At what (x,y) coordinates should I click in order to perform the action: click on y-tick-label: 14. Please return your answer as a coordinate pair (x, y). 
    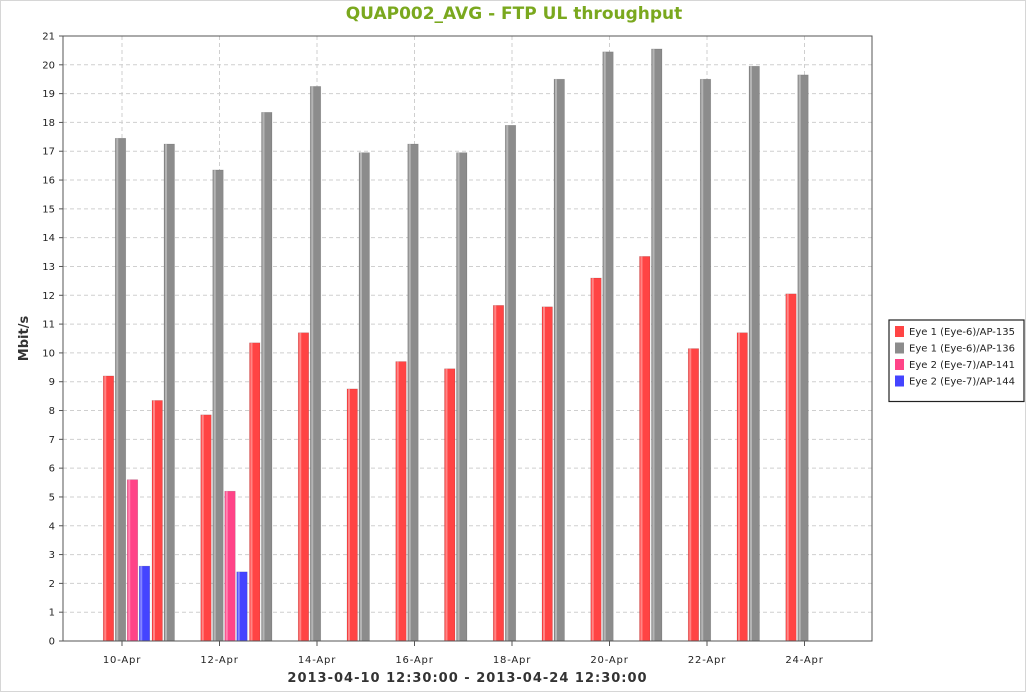
    Looking at the image, I should click on (48, 238).